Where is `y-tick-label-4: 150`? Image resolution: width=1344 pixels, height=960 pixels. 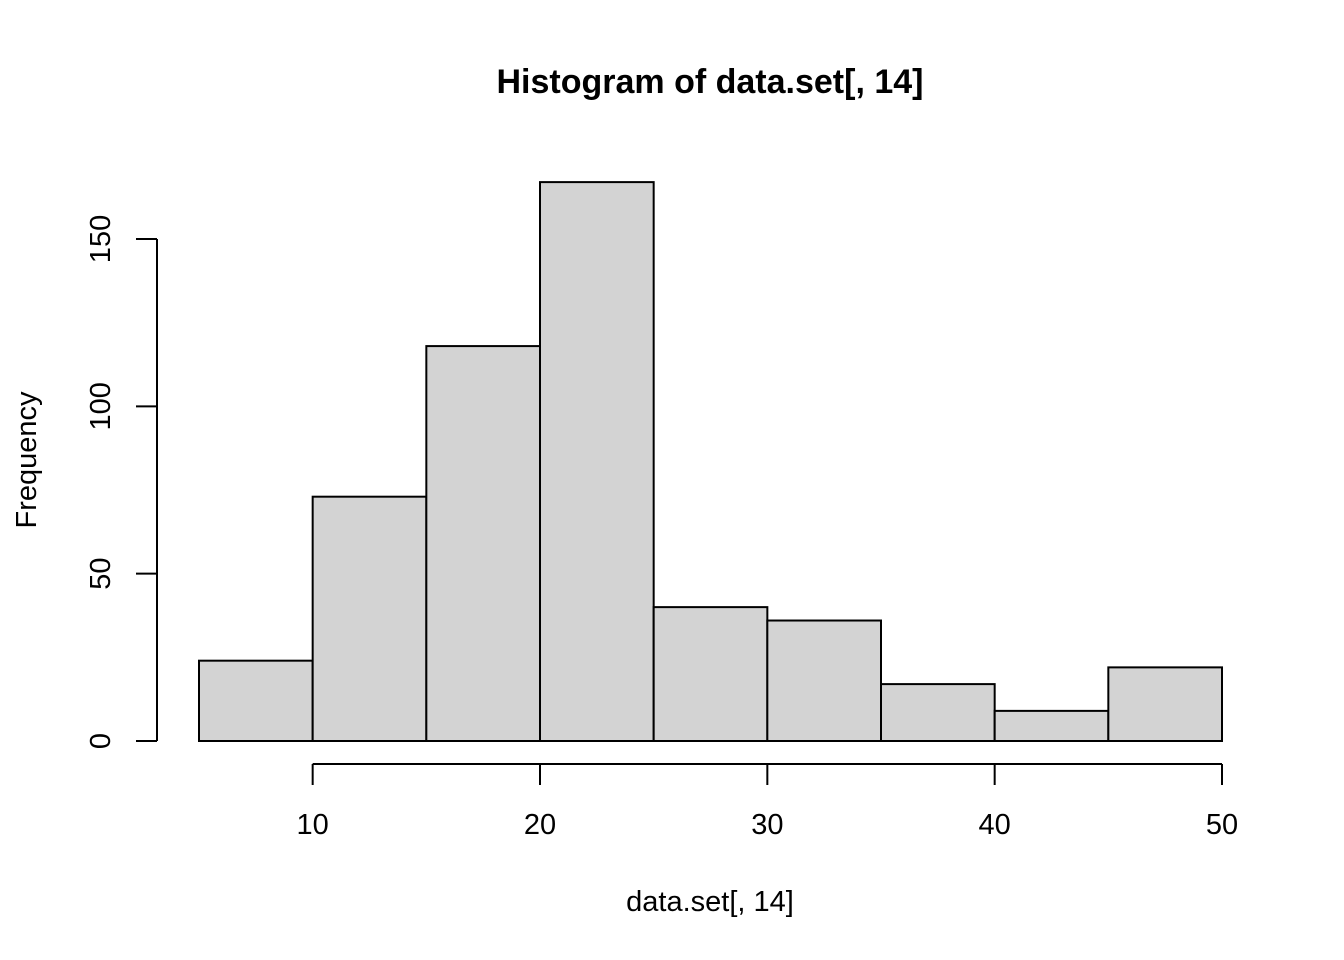
y-tick-label-4: 150 is located at coordinates (101, 239).